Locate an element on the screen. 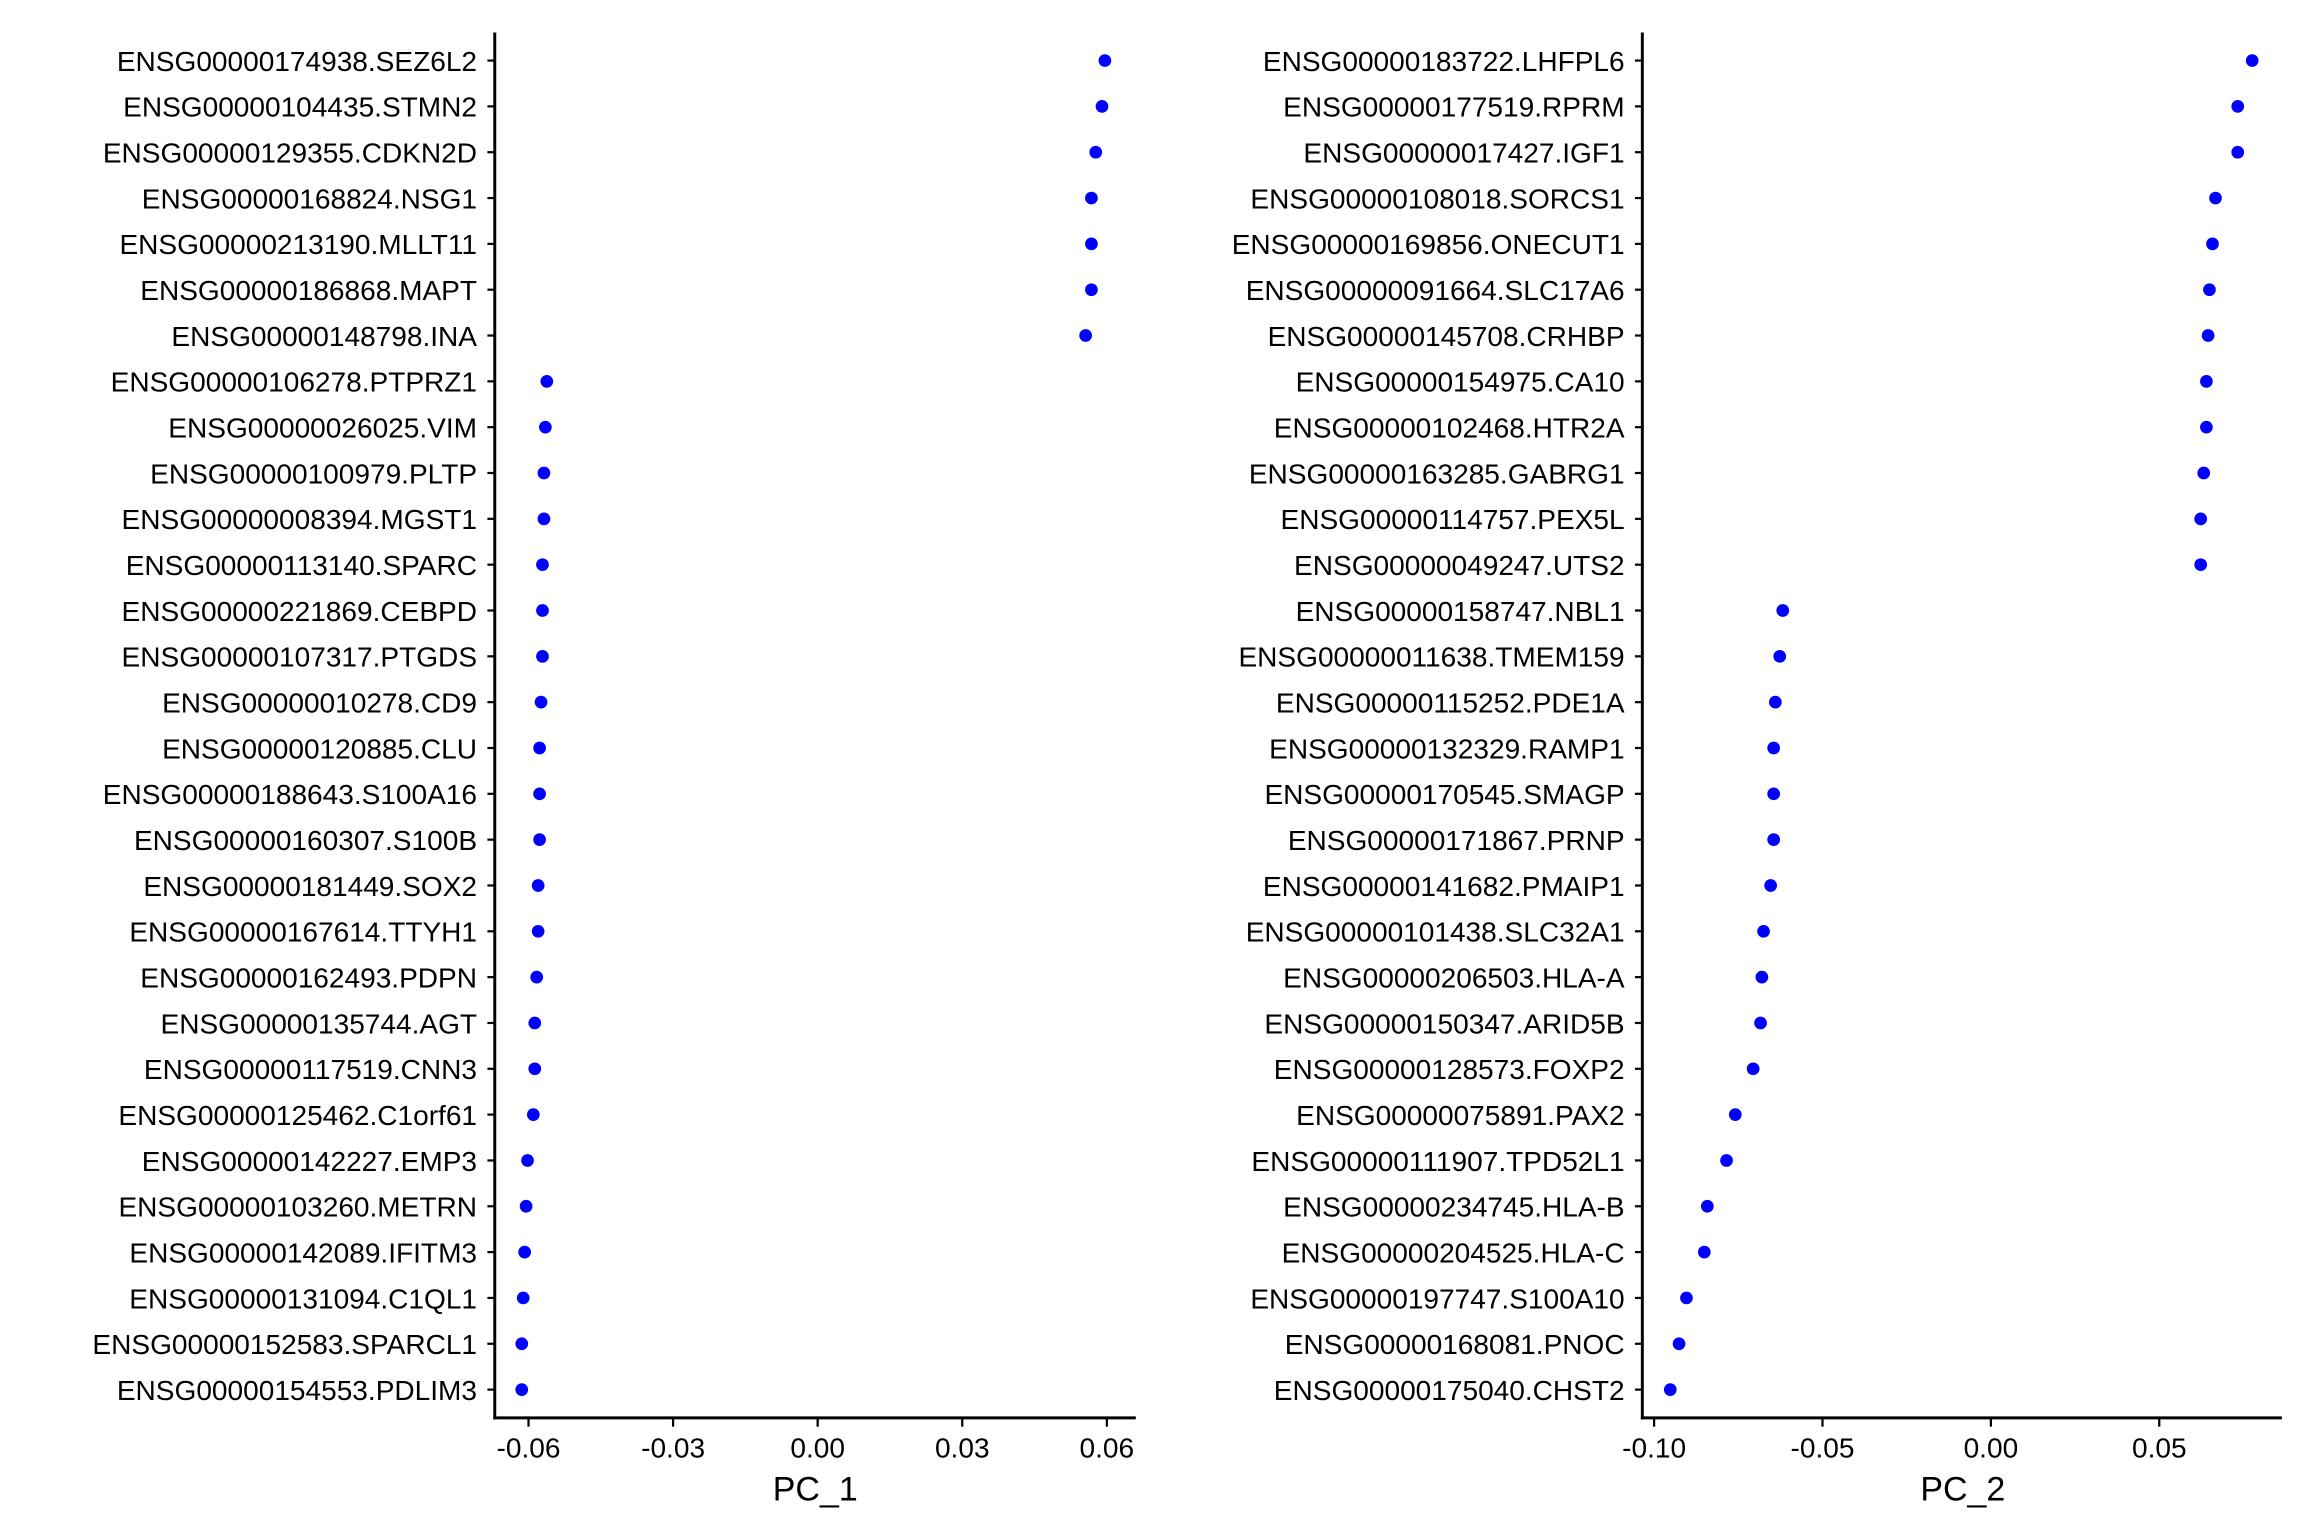 This screenshot has width=2304, height=1536. gene-label: ENSG00000168824.NSG1 is located at coordinates (309, 198).